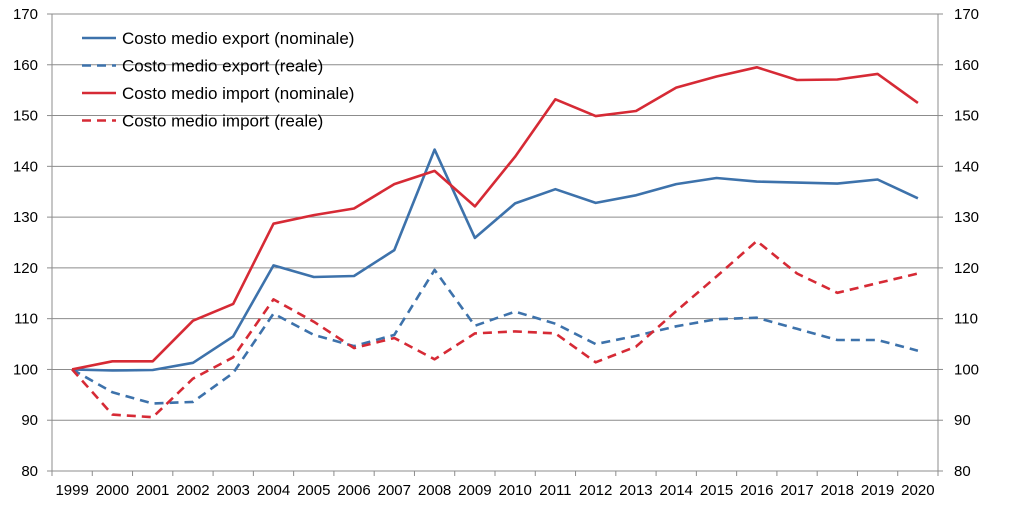 The height and width of the screenshot is (508, 1011). Describe the element at coordinates (716, 490) in the screenshot. I see `x-tick-label: 2015` at that location.